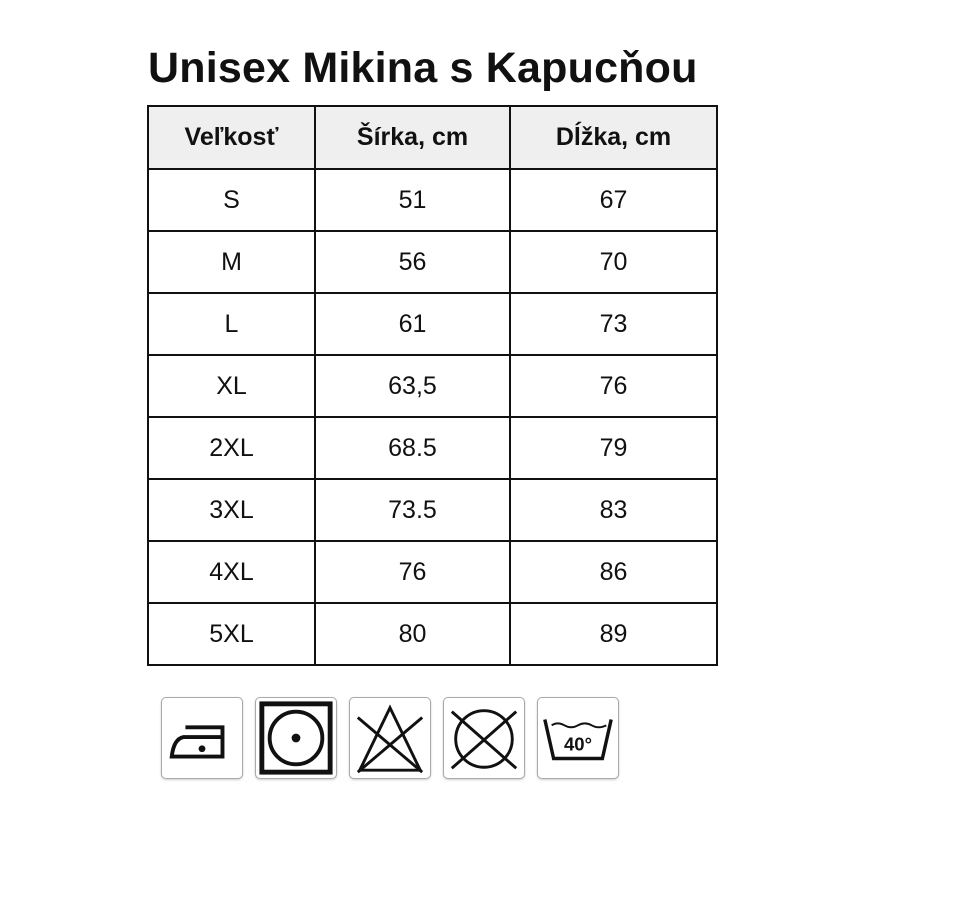  Describe the element at coordinates (412, 634) in the screenshot. I see `cell-width: 80` at that location.